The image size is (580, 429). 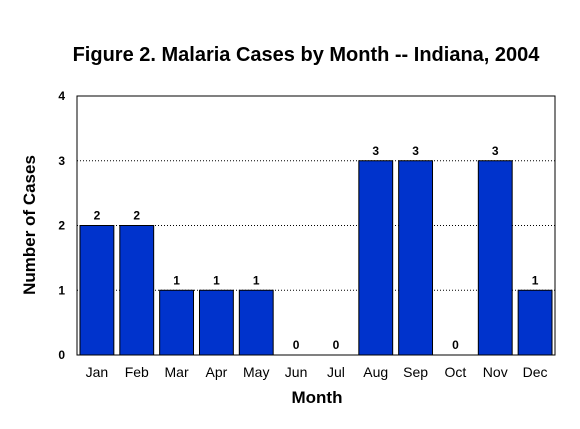 What do you see at coordinates (61, 355) in the screenshot?
I see `y-tick-label: 0` at bounding box center [61, 355].